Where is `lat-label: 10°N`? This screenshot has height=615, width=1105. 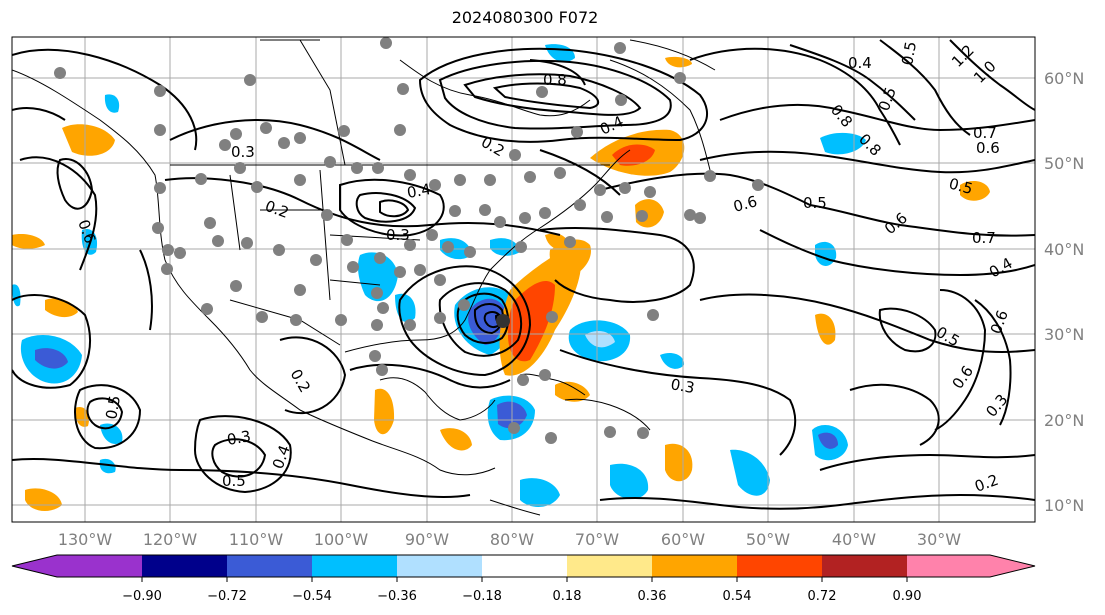
lat-label: 10°N is located at coordinates (1064, 505).